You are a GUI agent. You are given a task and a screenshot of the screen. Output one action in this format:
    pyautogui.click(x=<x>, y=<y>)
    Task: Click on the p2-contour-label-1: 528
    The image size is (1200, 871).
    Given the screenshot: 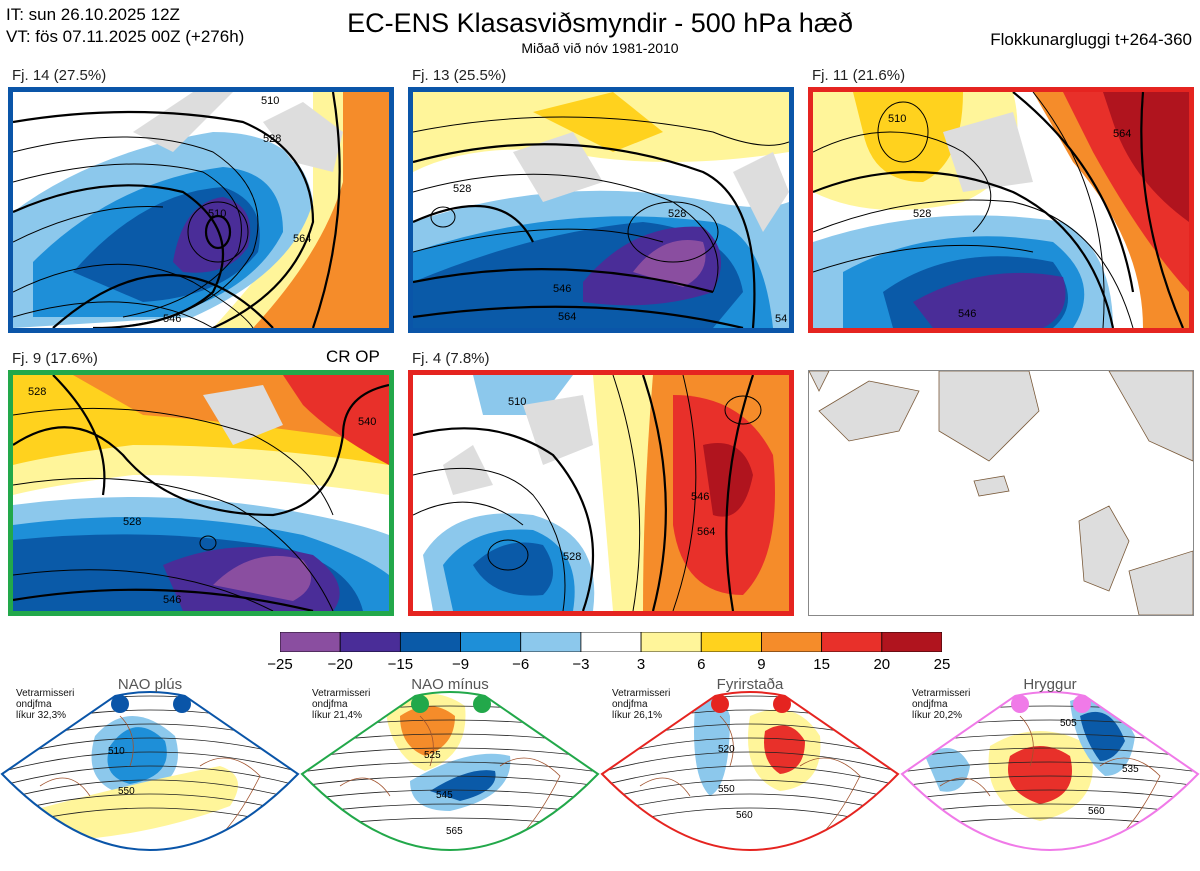 What is the action you would take?
    pyautogui.click(x=462, y=189)
    